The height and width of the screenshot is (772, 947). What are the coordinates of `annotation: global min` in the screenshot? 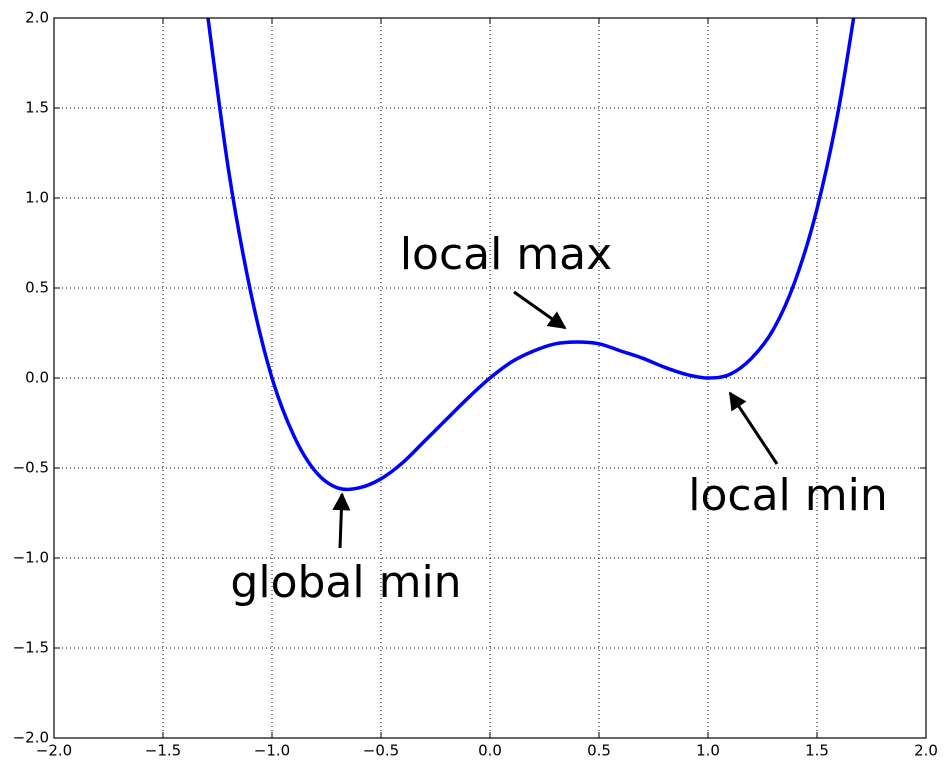 It's located at (345, 582).